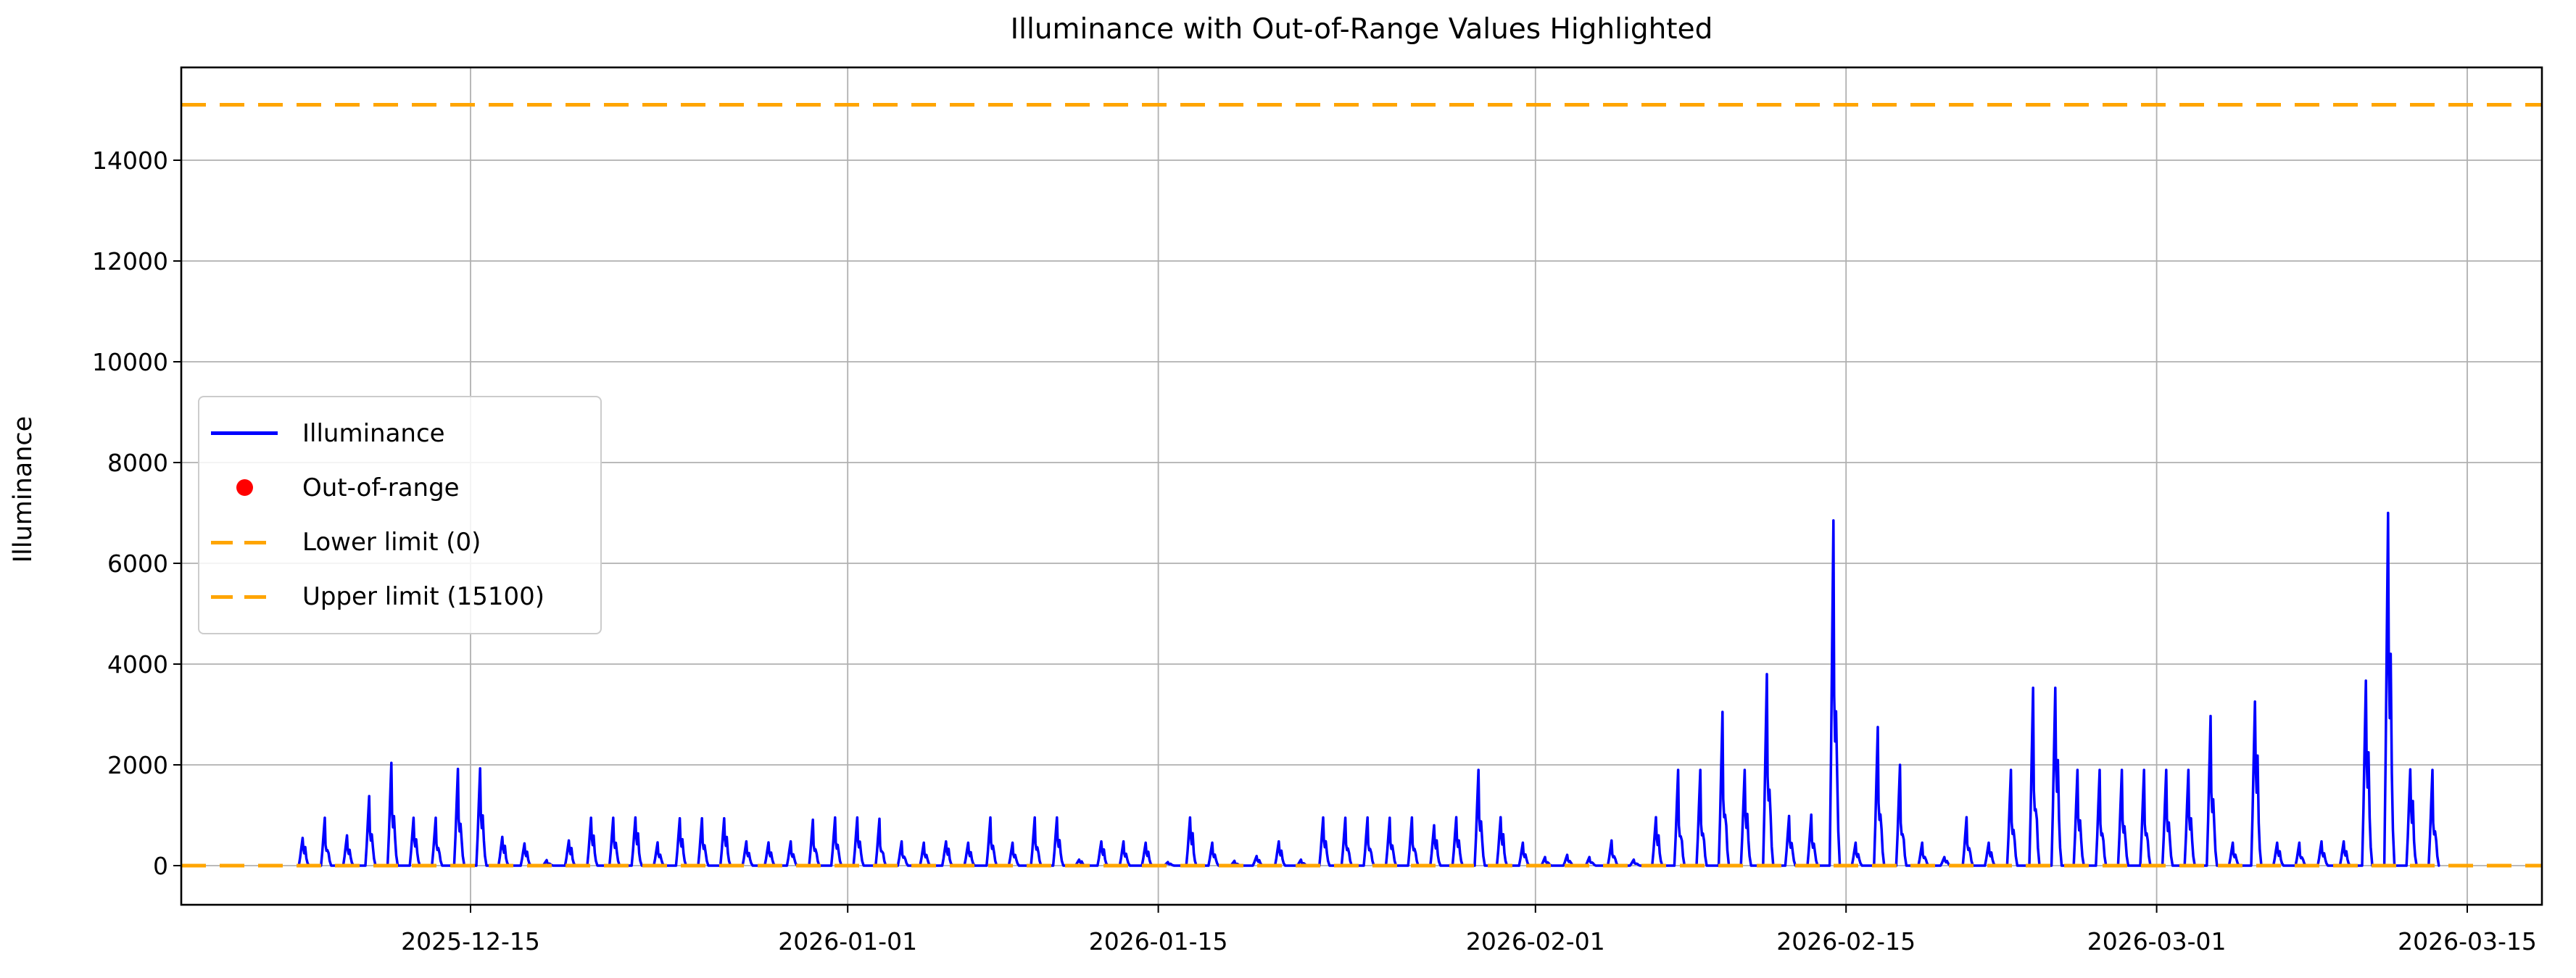 The image size is (2576, 978). What do you see at coordinates (244, 434) in the screenshot?
I see `line-key-icon` at bounding box center [244, 434].